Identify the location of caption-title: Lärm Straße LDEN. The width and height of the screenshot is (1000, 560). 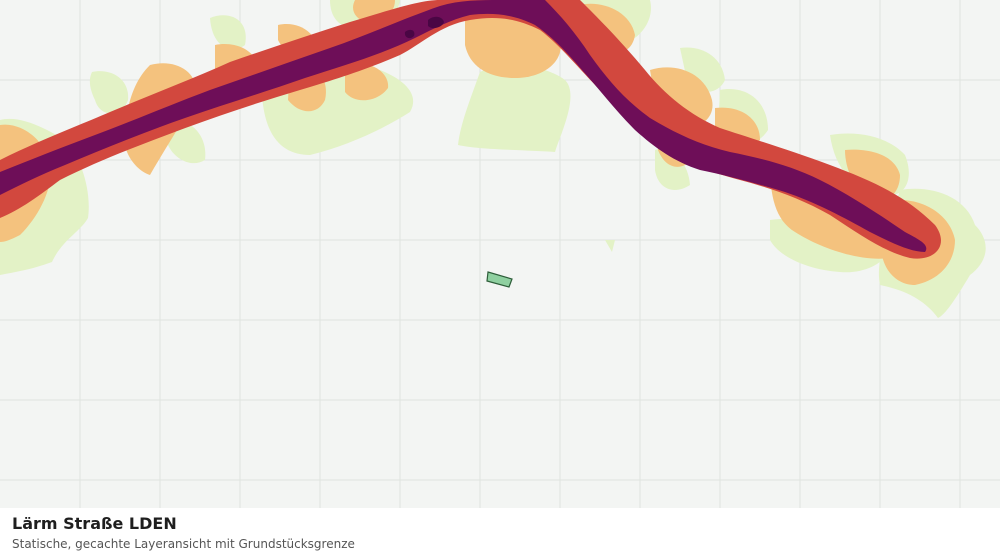
(94, 523).